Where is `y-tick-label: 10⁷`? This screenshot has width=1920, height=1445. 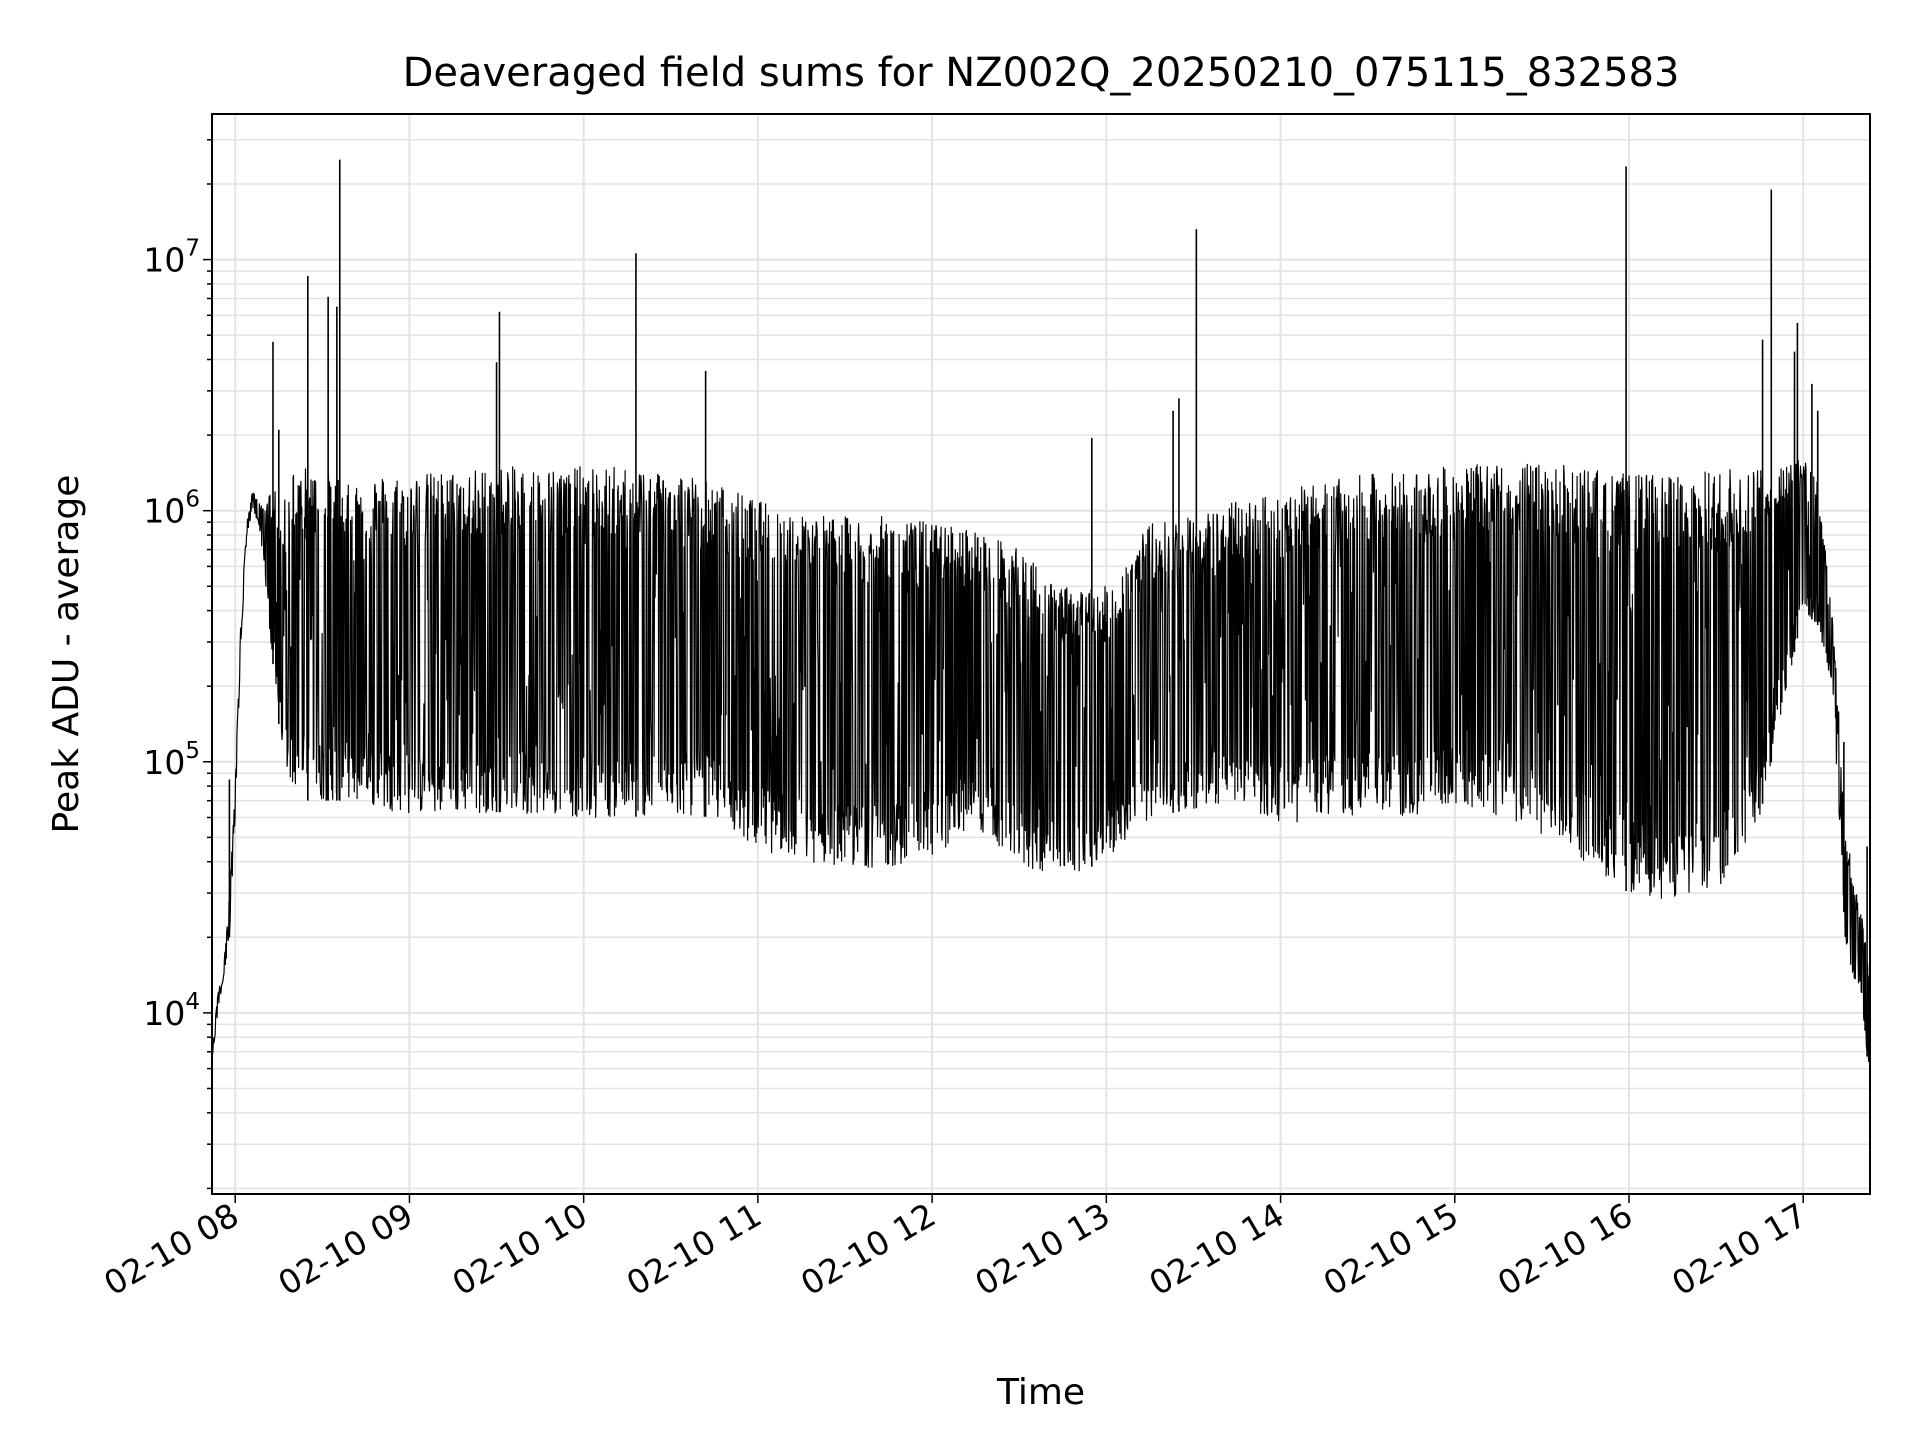
y-tick-label: 10⁷ is located at coordinates (171, 258).